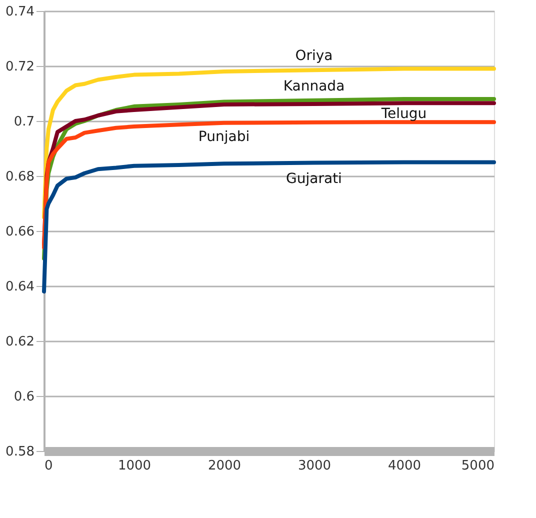 This screenshot has height=518, width=536. I want to click on y-tick-label: 0.68, so click(20, 177).